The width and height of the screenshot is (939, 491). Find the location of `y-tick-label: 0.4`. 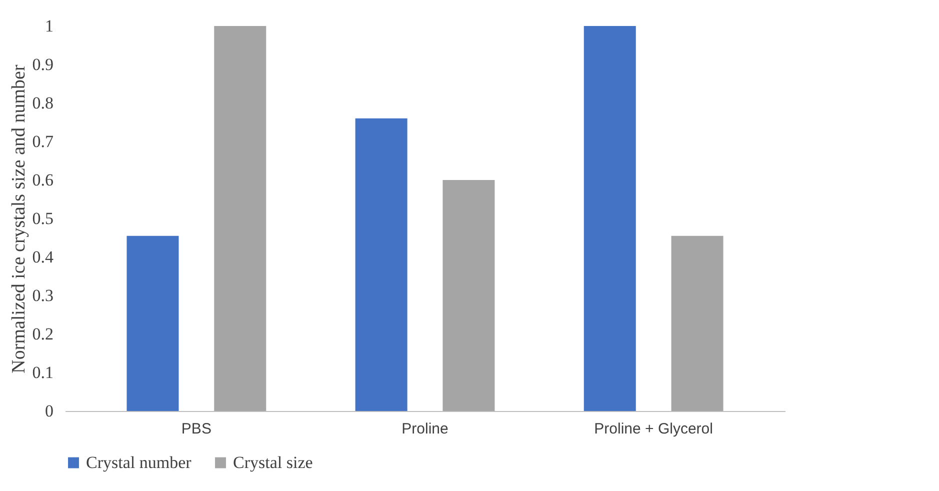

y-tick-label: 0.4 is located at coordinates (43, 257).